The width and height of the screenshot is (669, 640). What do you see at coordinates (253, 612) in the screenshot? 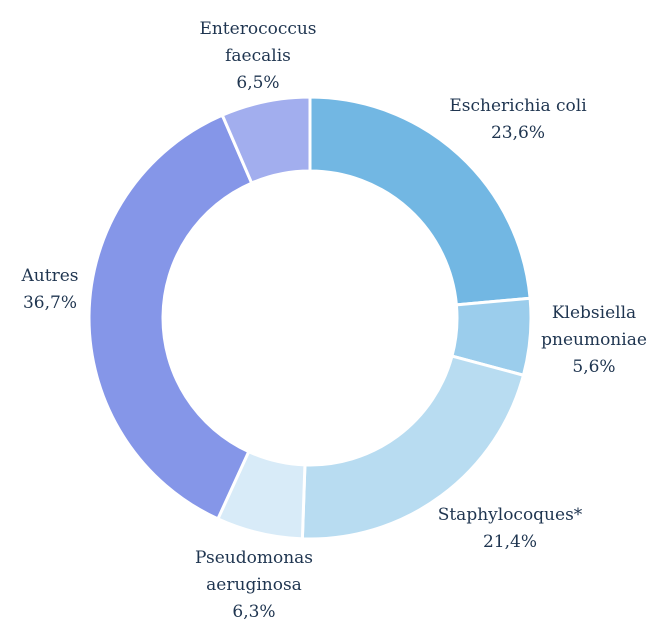
I see `slice-value-pseudomonas-aeruginosa: 6,3%` at bounding box center [253, 612].